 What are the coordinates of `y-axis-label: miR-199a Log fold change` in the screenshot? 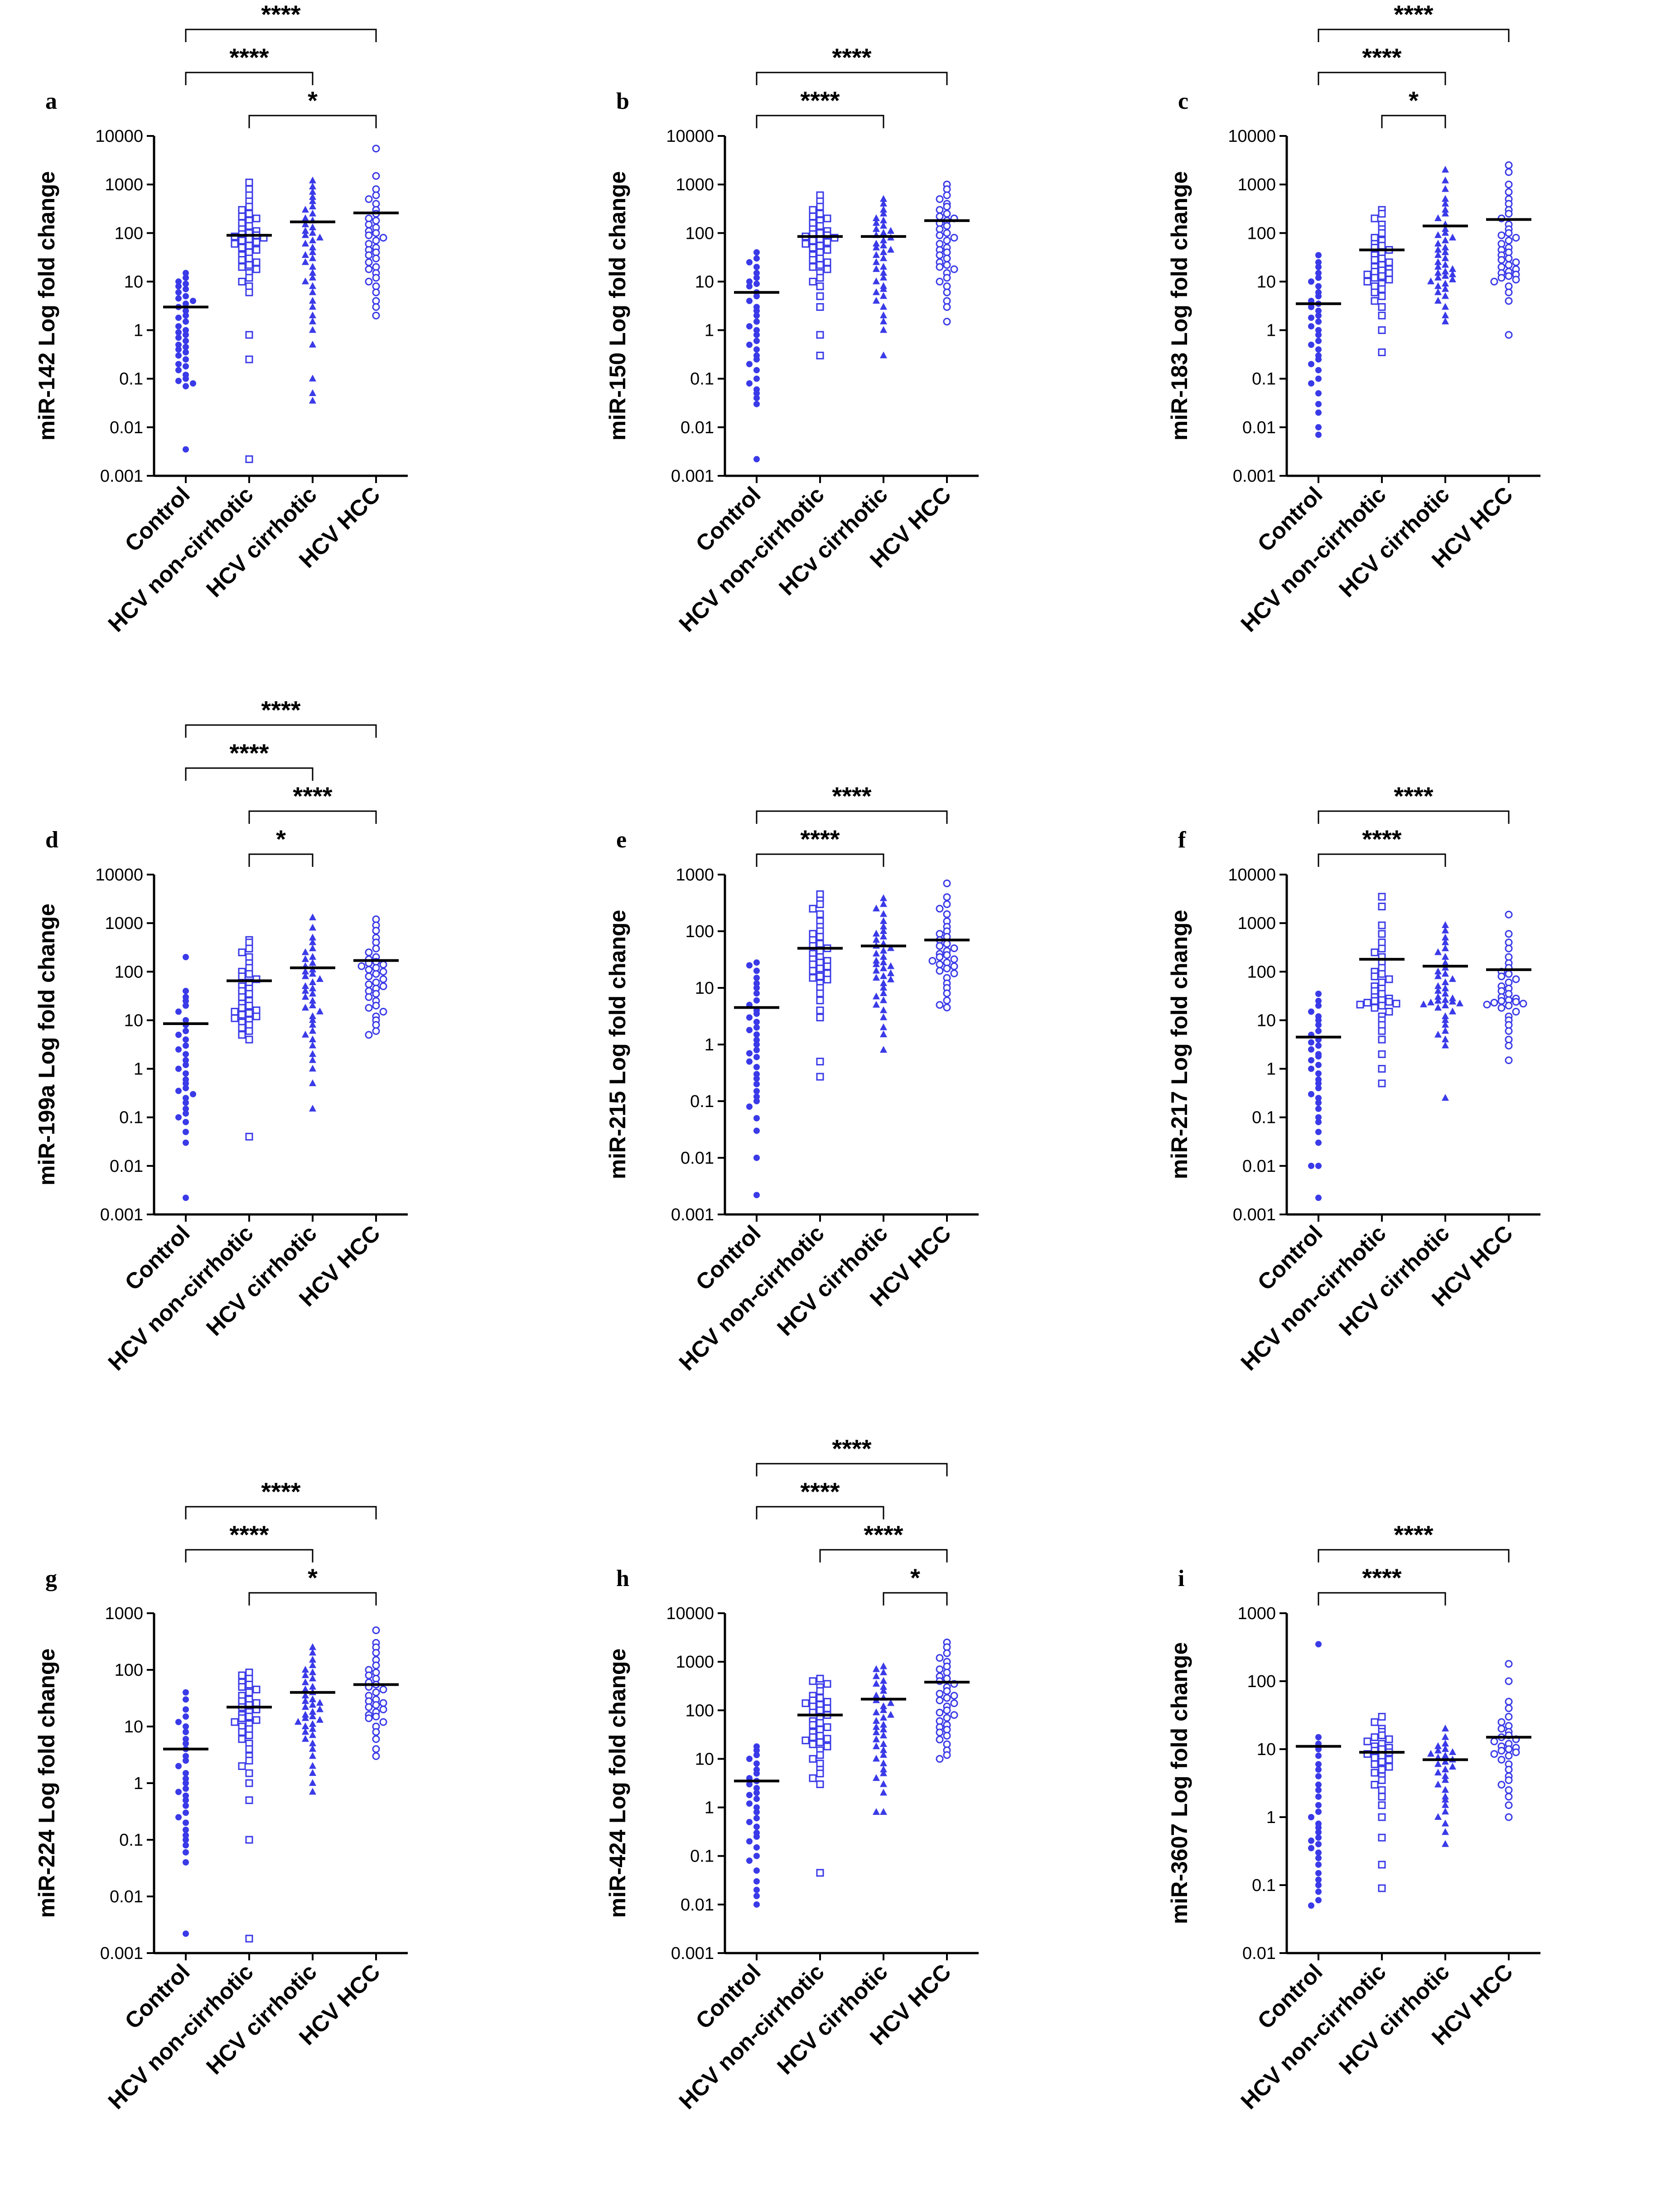 It's located at (47, 1045).